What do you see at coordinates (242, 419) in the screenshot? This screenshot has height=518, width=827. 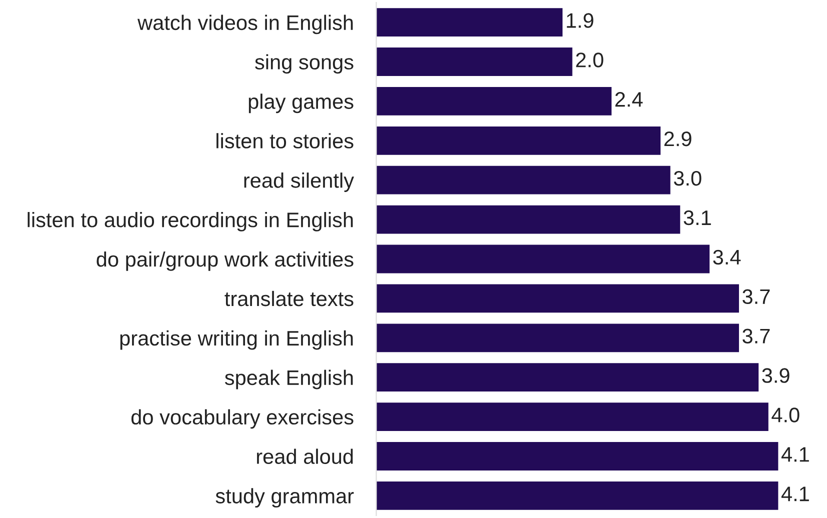 I see `y-tick-label: do vocabulary exercises` at bounding box center [242, 419].